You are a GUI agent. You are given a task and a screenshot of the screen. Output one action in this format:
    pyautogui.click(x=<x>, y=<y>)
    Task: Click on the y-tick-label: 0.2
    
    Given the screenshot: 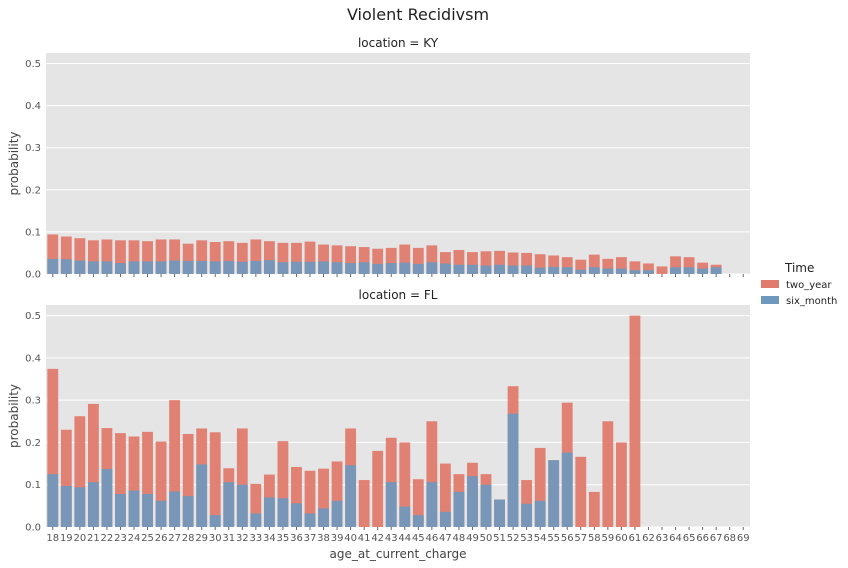 What is the action you would take?
    pyautogui.click(x=33, y=443)
    